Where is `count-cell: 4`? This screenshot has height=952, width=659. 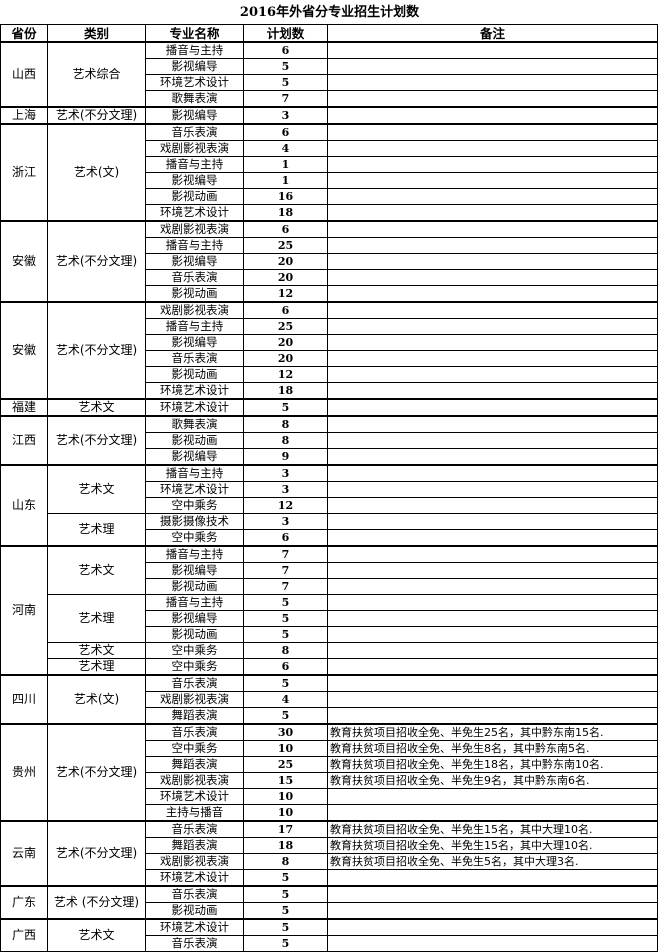 count-cell: 4 is located at coordinates (285, 148).